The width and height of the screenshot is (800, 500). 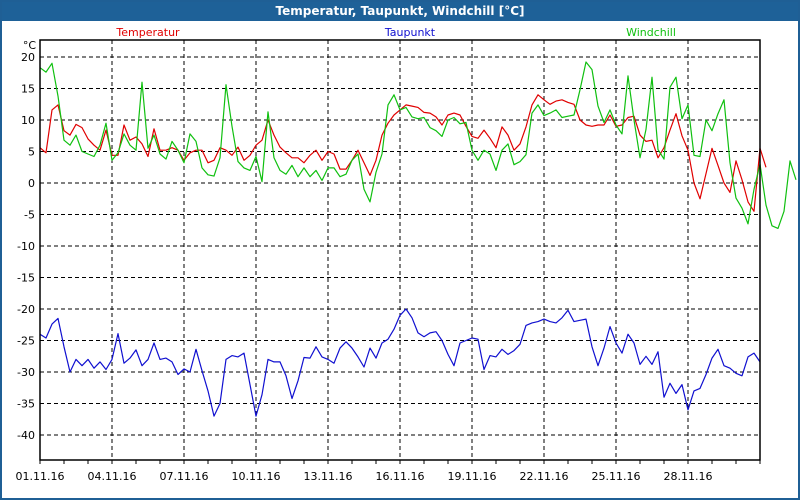 I want to click on y-tick-label: -20, so click(x=26, y=309).